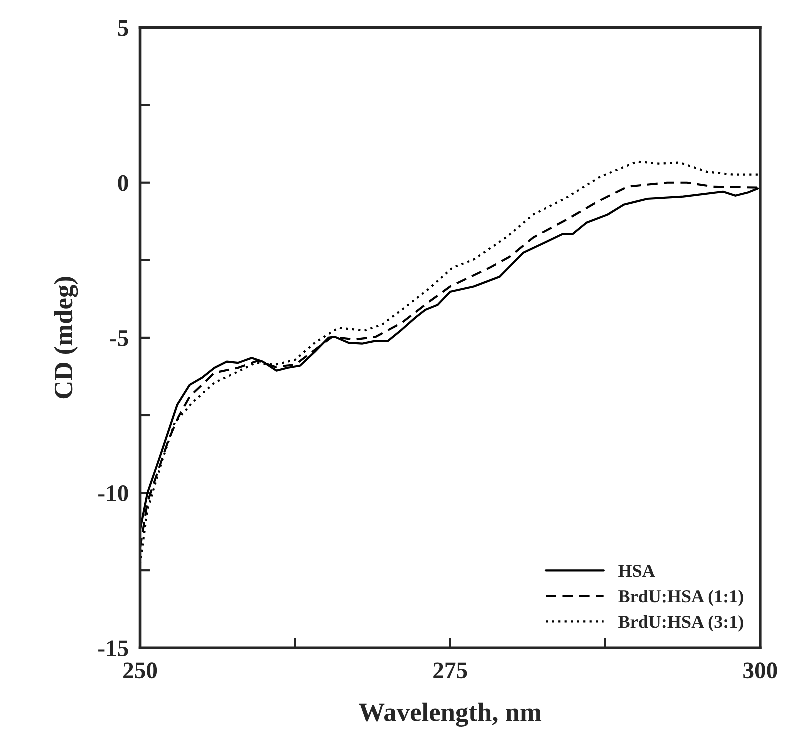  I want to click on y-tick-label: -15, so click(113, 648).